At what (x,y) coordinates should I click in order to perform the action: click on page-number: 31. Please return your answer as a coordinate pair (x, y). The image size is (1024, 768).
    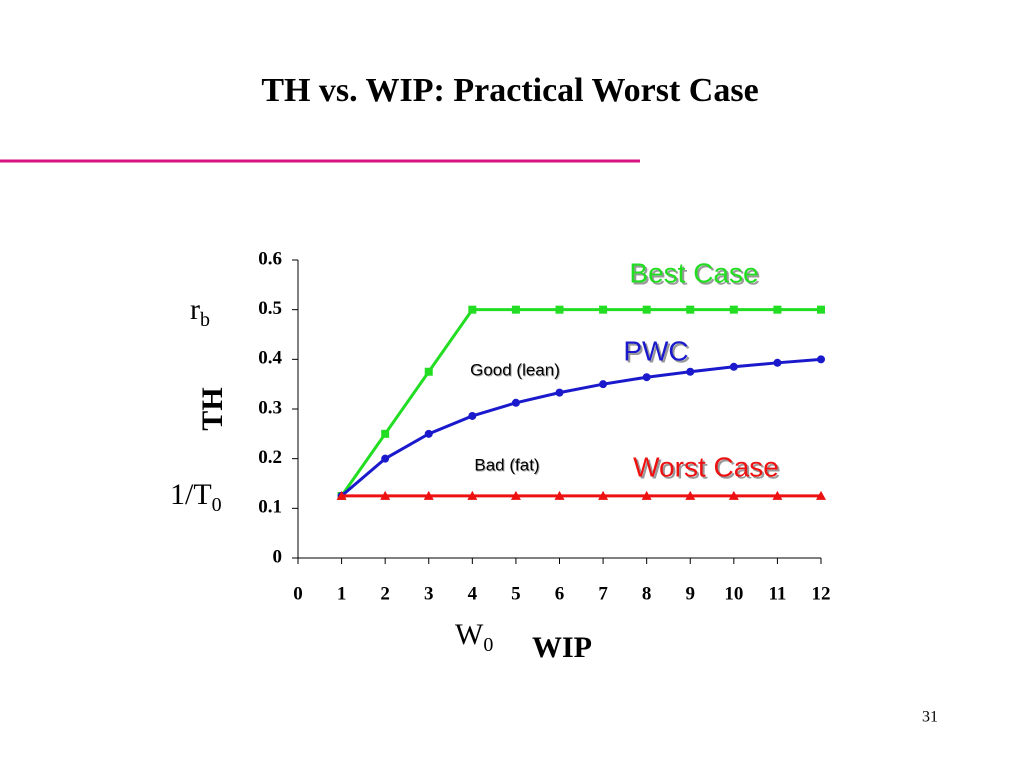
    Looking at the image, I should click on (930, 717).